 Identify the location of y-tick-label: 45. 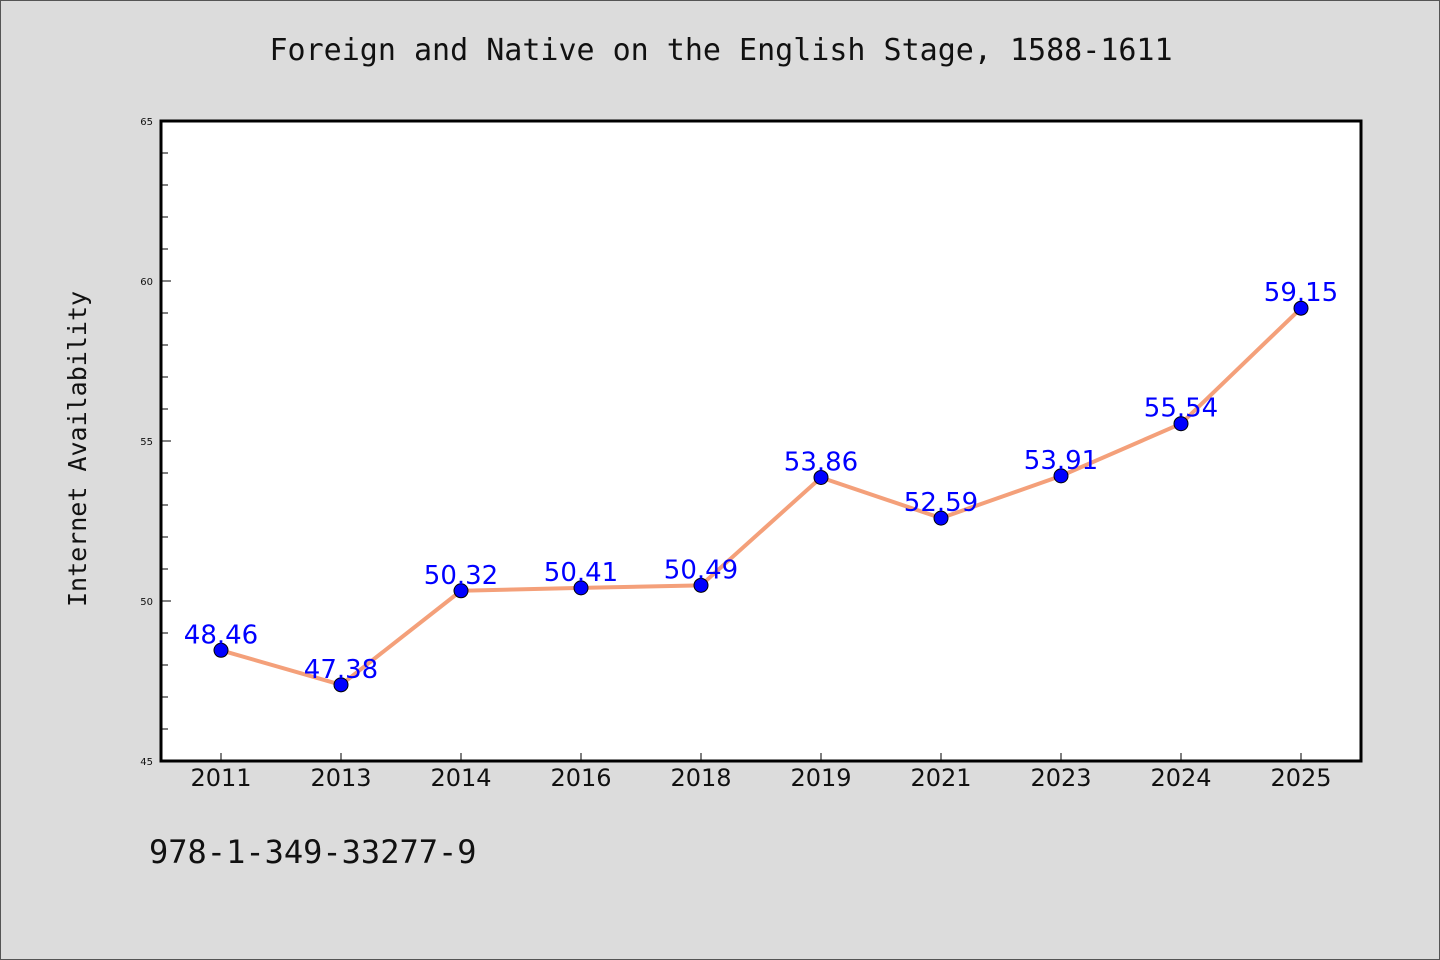
(146, 762).